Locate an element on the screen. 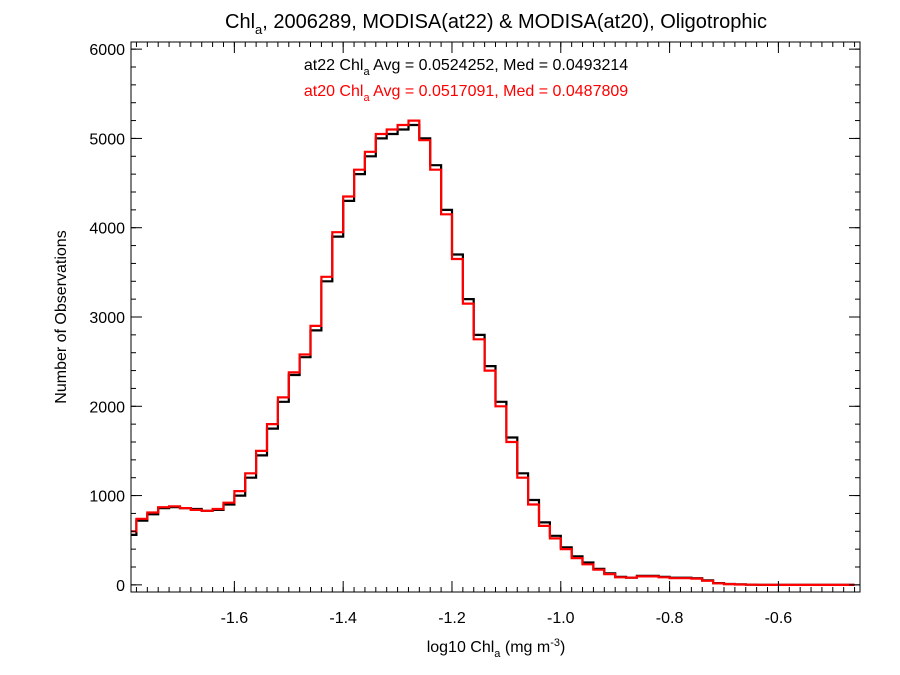 Image resolution: width=900 pixels, height=675 pixels. x-tick-label: -0.8 is located at coordinates (670, 618).